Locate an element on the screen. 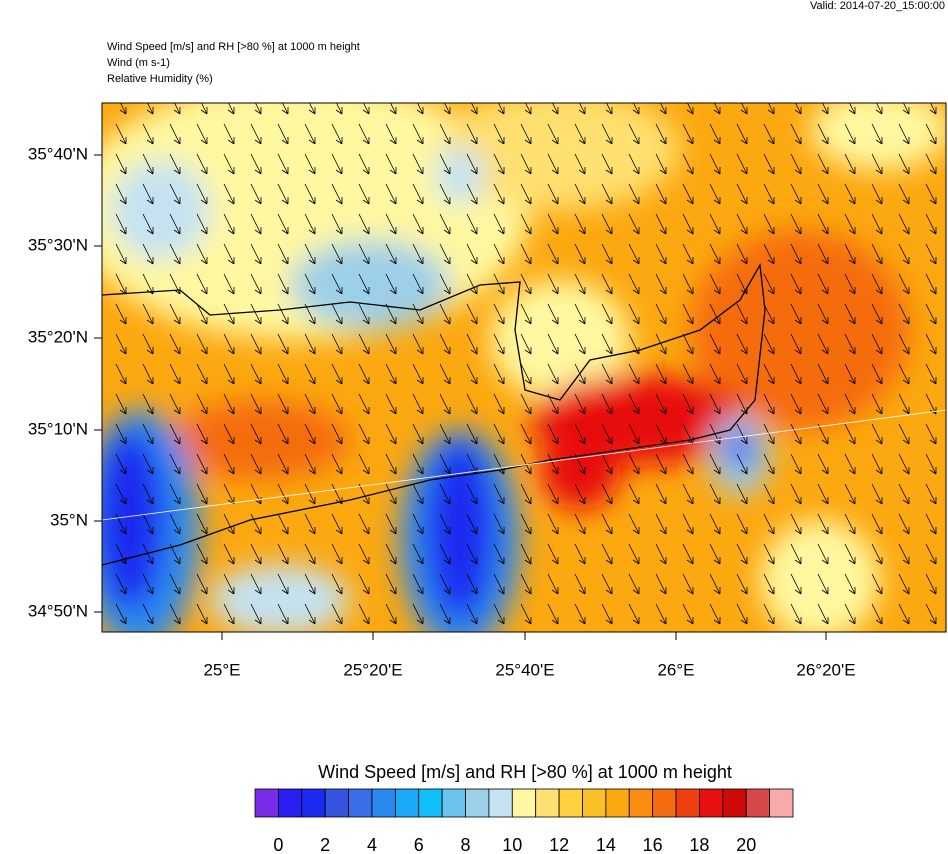 This screenshot has height=854, width=948. colorbar-tick-label: 12 is located at coordinates (559, 844).